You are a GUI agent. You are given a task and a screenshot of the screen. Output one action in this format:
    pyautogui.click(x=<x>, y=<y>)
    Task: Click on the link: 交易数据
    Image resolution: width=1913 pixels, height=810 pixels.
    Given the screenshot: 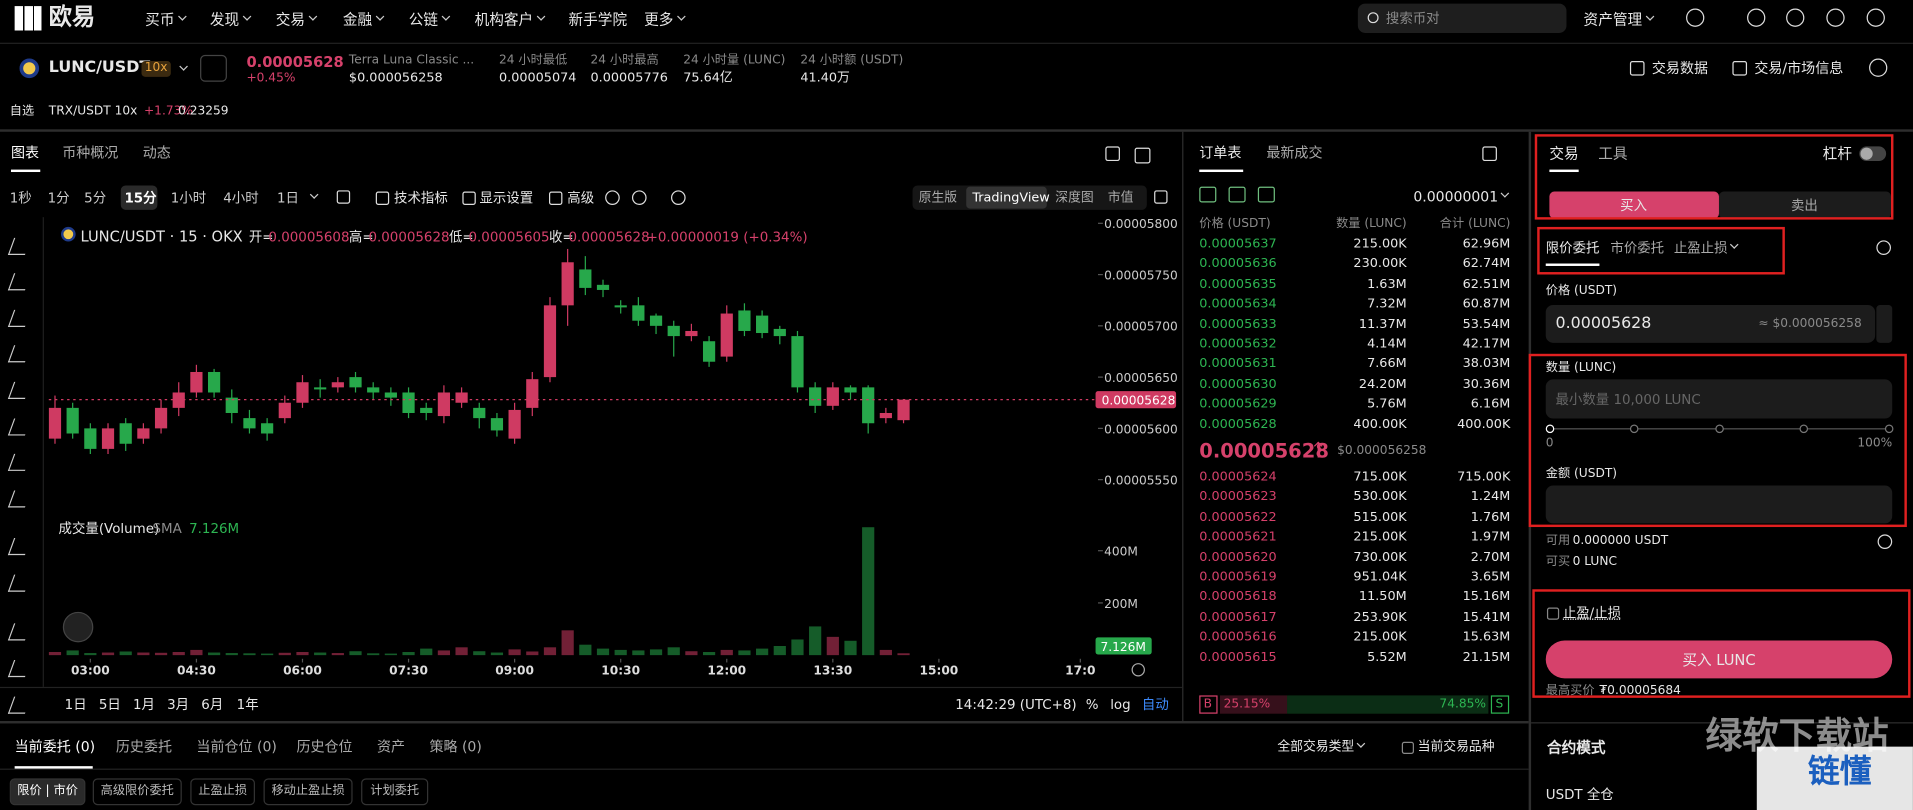 What is the action you would take?
    pyautogui.click(x=1679, y=68)
    